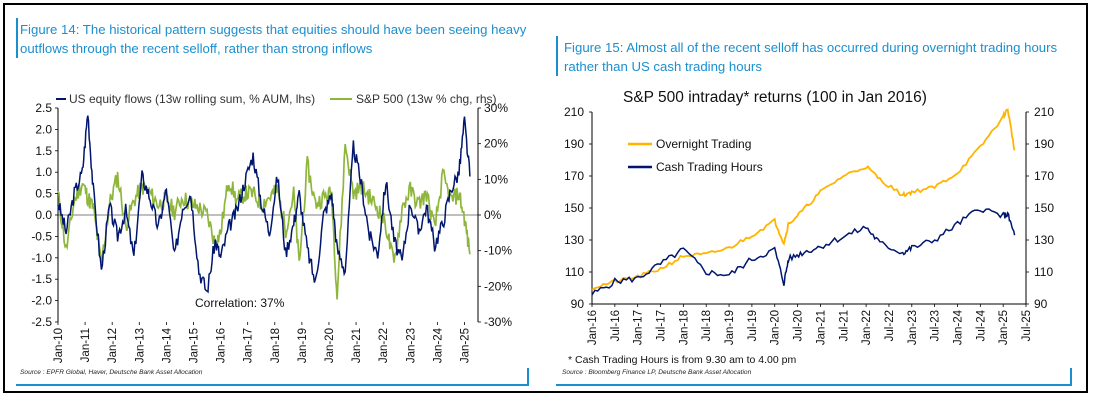  What do you see at coordinates (1071, 377) in the screenshot?
I see `right-right-rule` at bounding box center [1071, 377].